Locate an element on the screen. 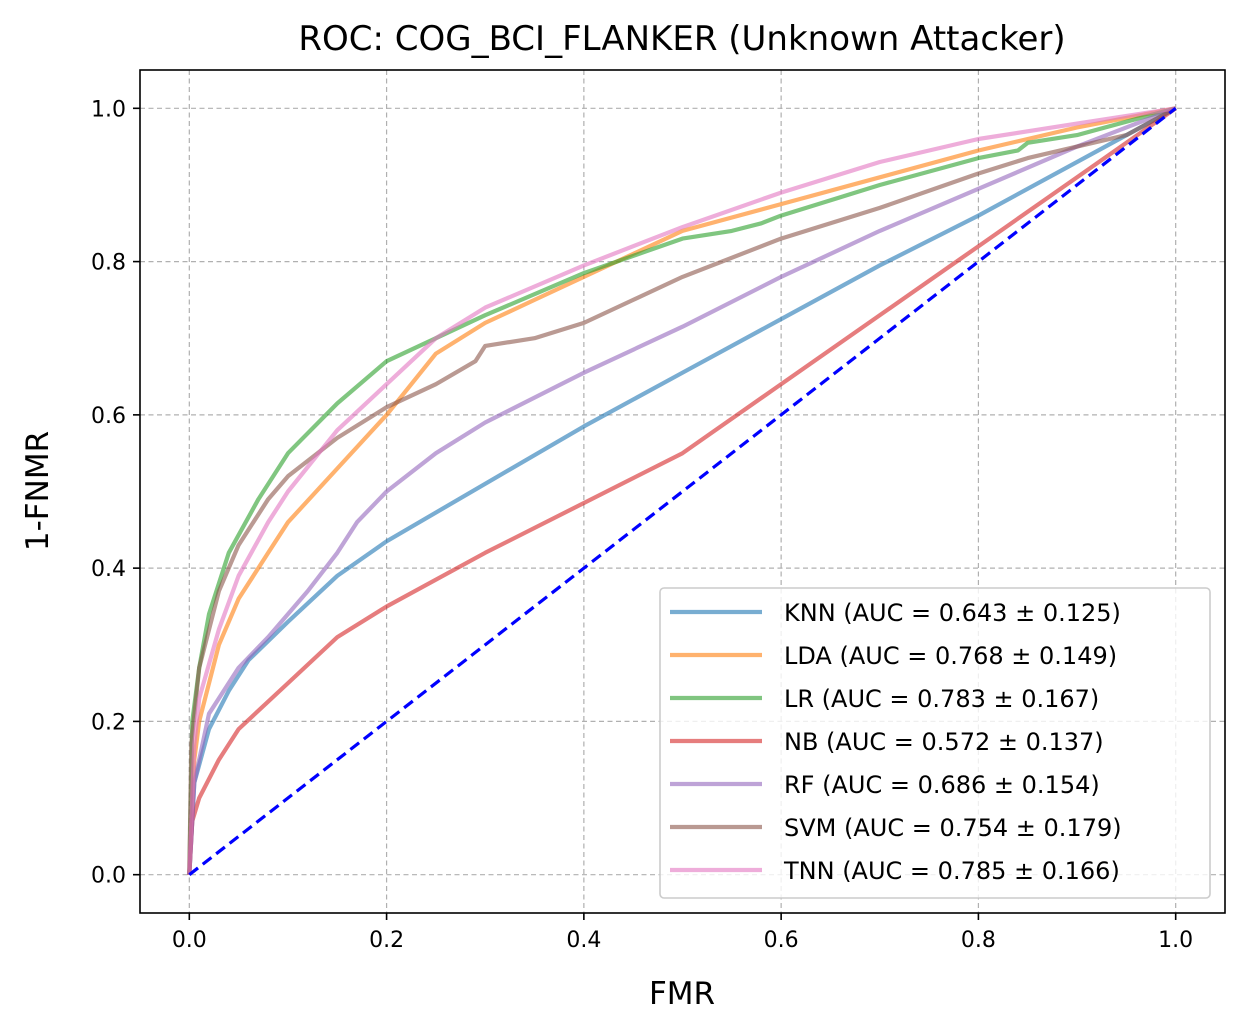 Image resolution: width=1246 pixels, height=1036 pixels. chart-title: ROC: COG_BCI_FLANKER (Unknown Attacker) is located at coordinates (681, 39).